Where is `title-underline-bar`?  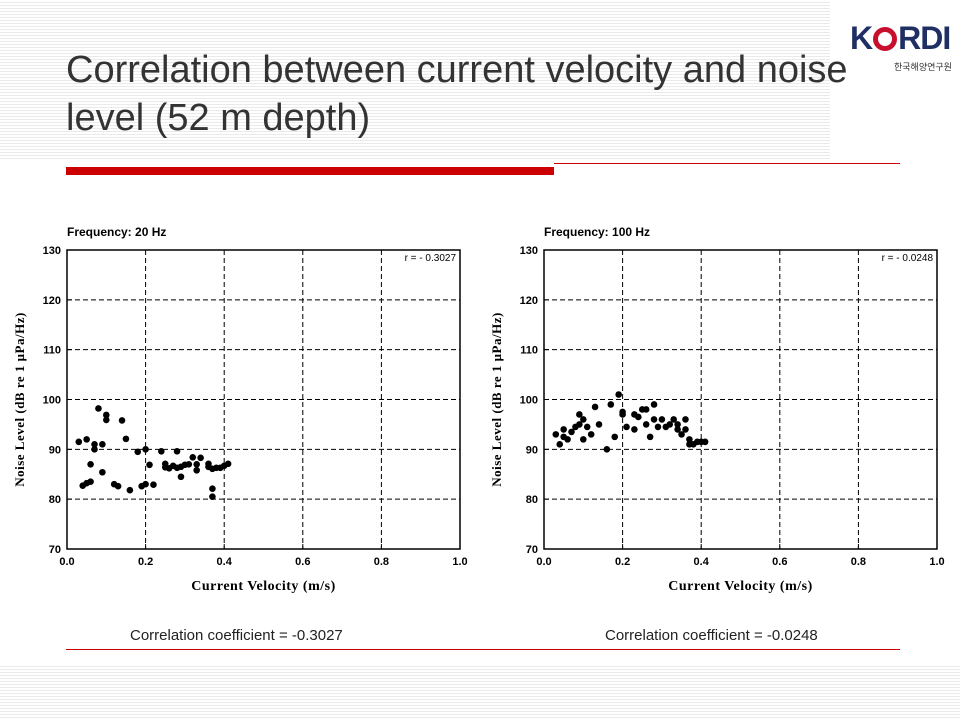
title-underline-bar is located at coordinates (310, 171).